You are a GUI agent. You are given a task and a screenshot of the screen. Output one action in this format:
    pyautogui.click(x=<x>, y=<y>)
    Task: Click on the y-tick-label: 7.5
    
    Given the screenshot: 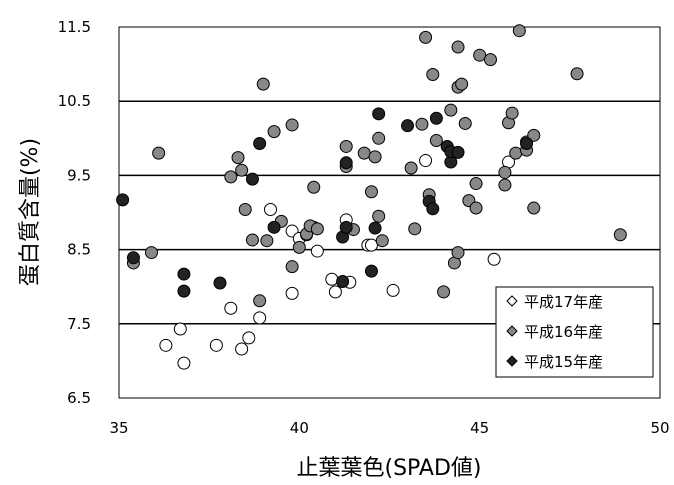 What is the action you would take?
    pyautogui.click(x=79, y=324)
    